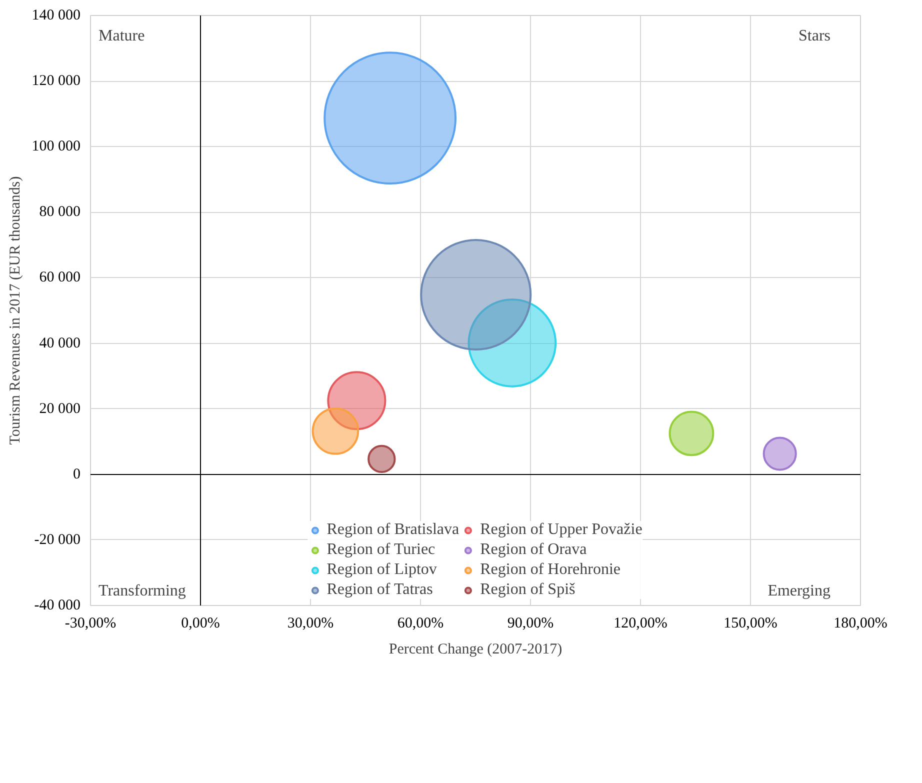 This screenshot has width=922, height=783. I want to click on annotation: Transforming, so click(142, 591).